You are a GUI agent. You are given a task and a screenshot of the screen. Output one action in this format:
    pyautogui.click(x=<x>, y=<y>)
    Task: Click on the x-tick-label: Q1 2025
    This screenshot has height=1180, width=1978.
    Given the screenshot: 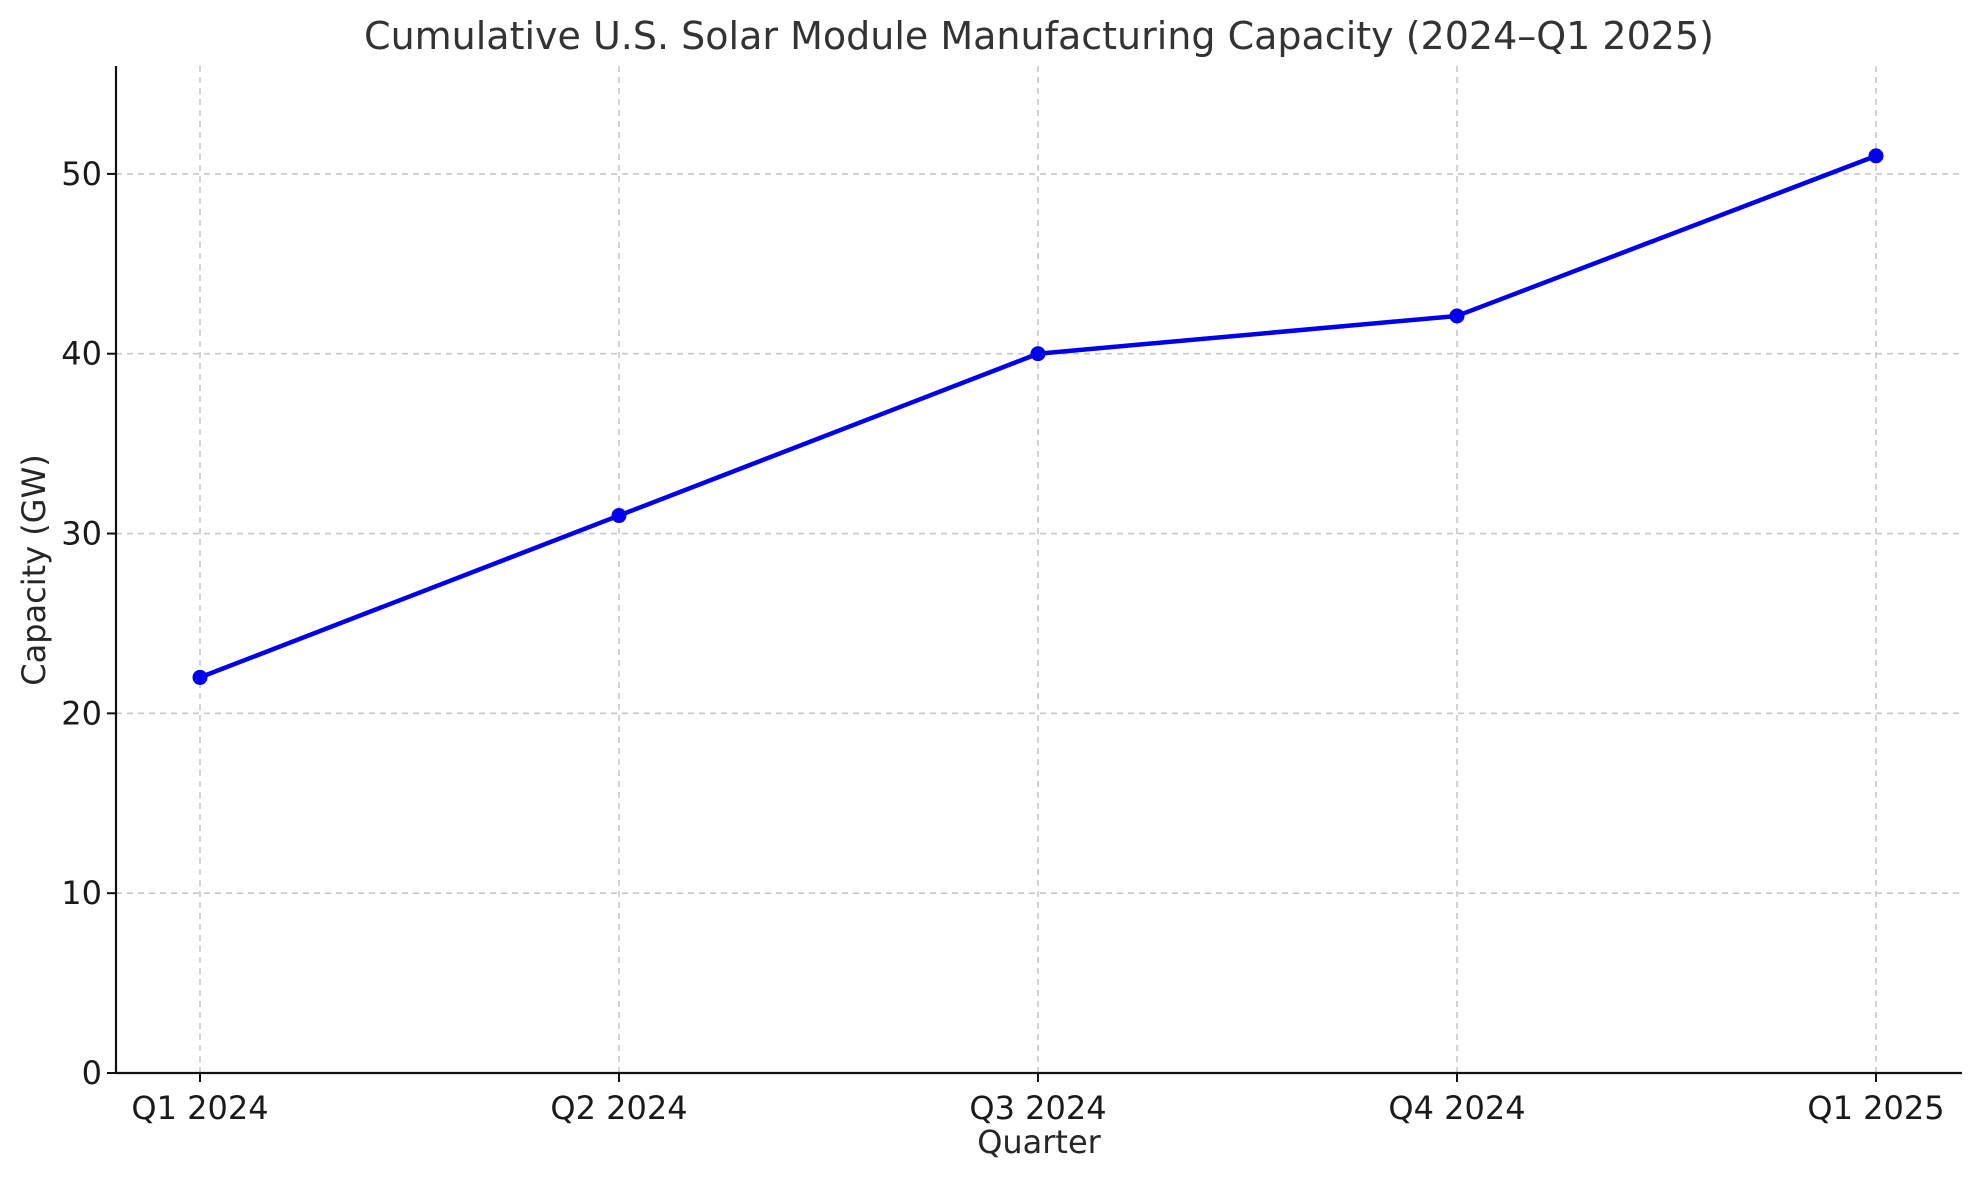 What is the action you would take?
    pyautogui.click(x=1875, y=1108)
    